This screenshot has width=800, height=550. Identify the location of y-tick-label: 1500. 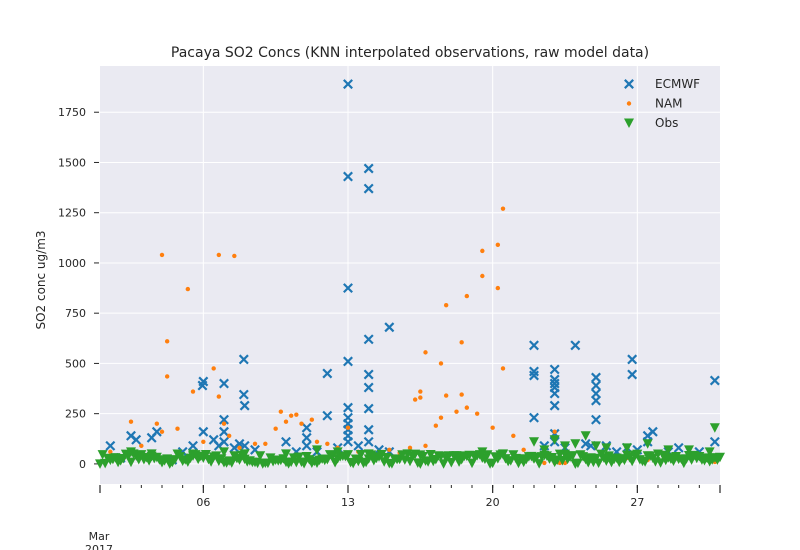
(72, 162).